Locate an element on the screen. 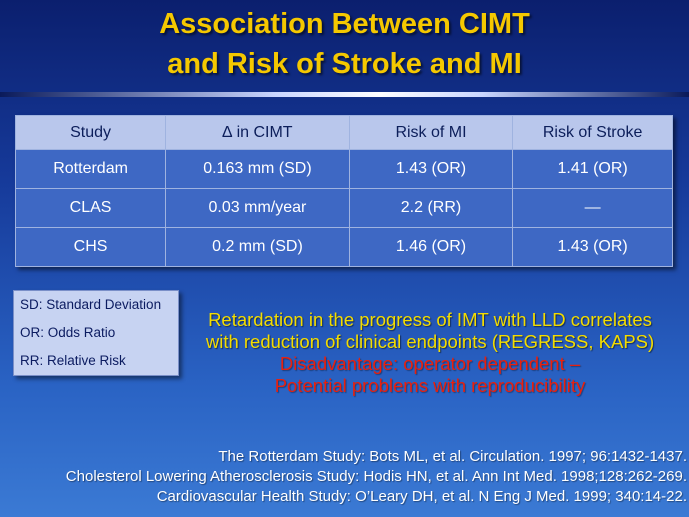 Image resolution: width=689 pixels, height=517 pixels. legend-item-rr: RR: Relative Risk is located at coordinates (73, 360).